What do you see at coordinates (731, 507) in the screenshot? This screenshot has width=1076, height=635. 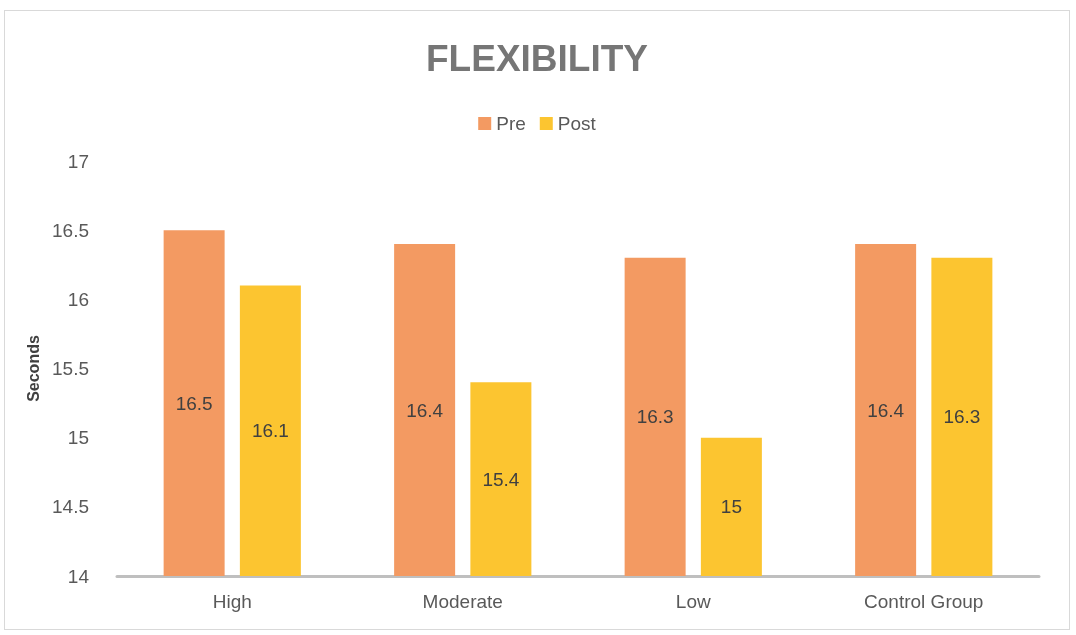 I see `data-label: 15` at bounding box center [731, 507].